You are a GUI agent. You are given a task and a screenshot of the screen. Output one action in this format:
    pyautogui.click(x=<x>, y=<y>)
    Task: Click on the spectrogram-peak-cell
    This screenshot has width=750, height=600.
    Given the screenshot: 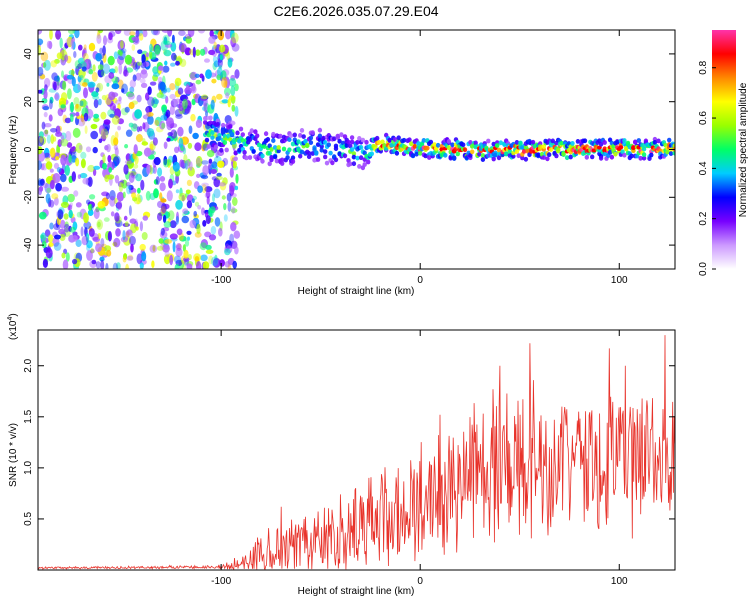 What is the action you would take?
    pyautogui.click(x=621, y=147)
    